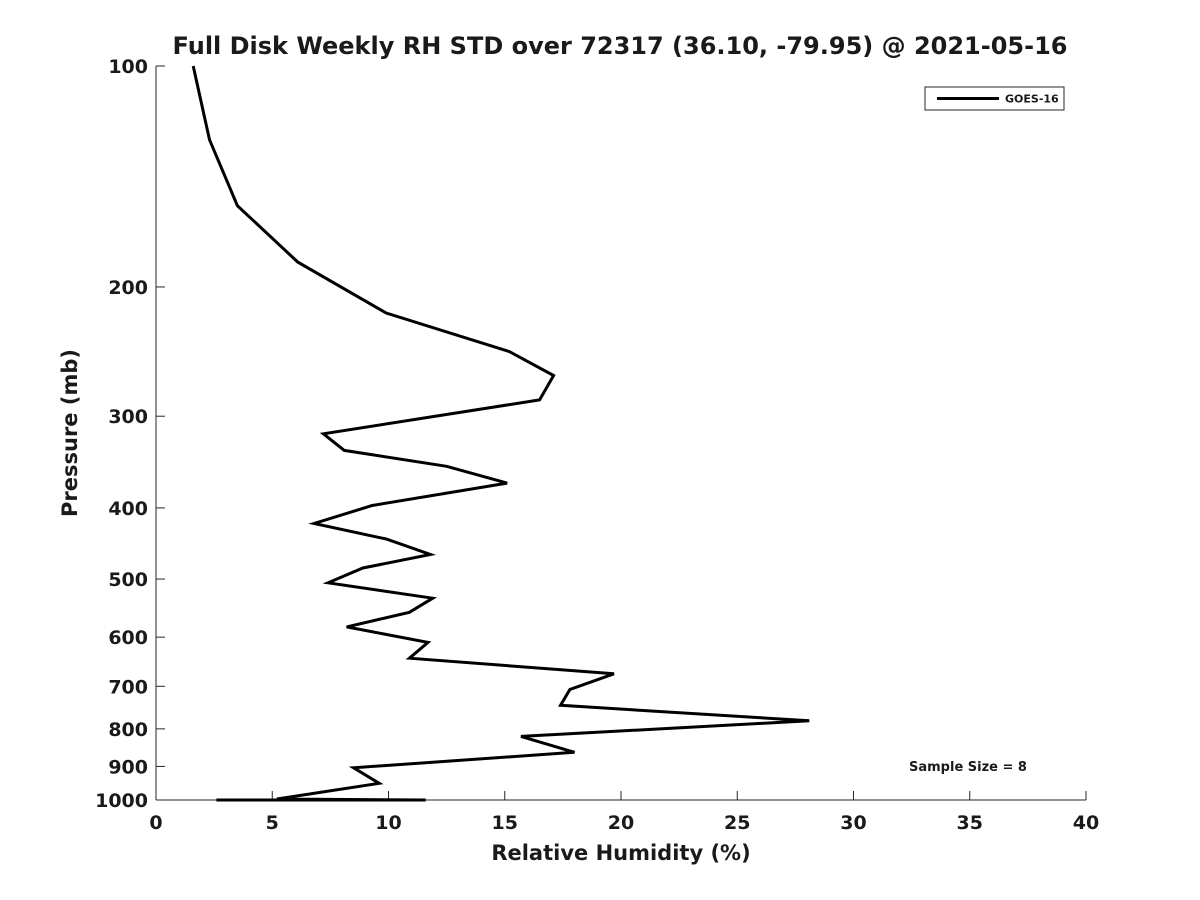 This screenshot has width=1200, height=900. I want to click on x-tick-label: 20, so click(621, 823).